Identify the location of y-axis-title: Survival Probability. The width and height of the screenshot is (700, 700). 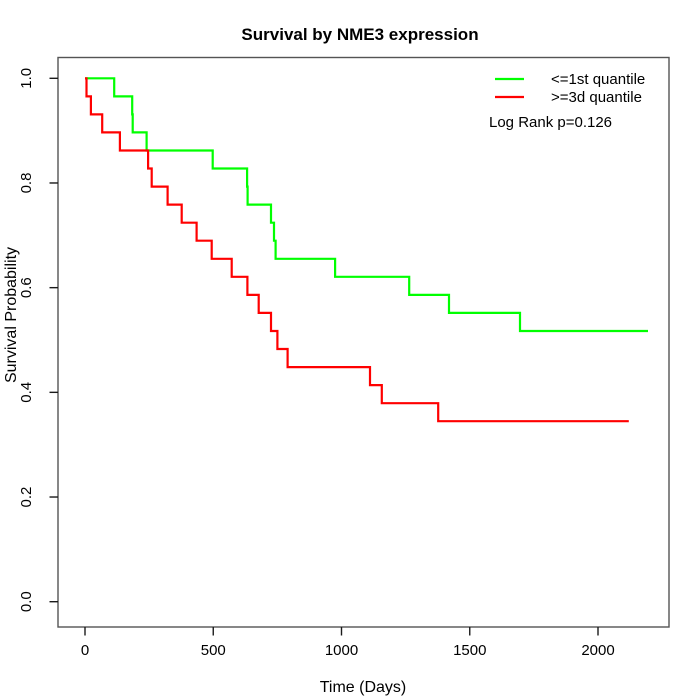
(11, 315).